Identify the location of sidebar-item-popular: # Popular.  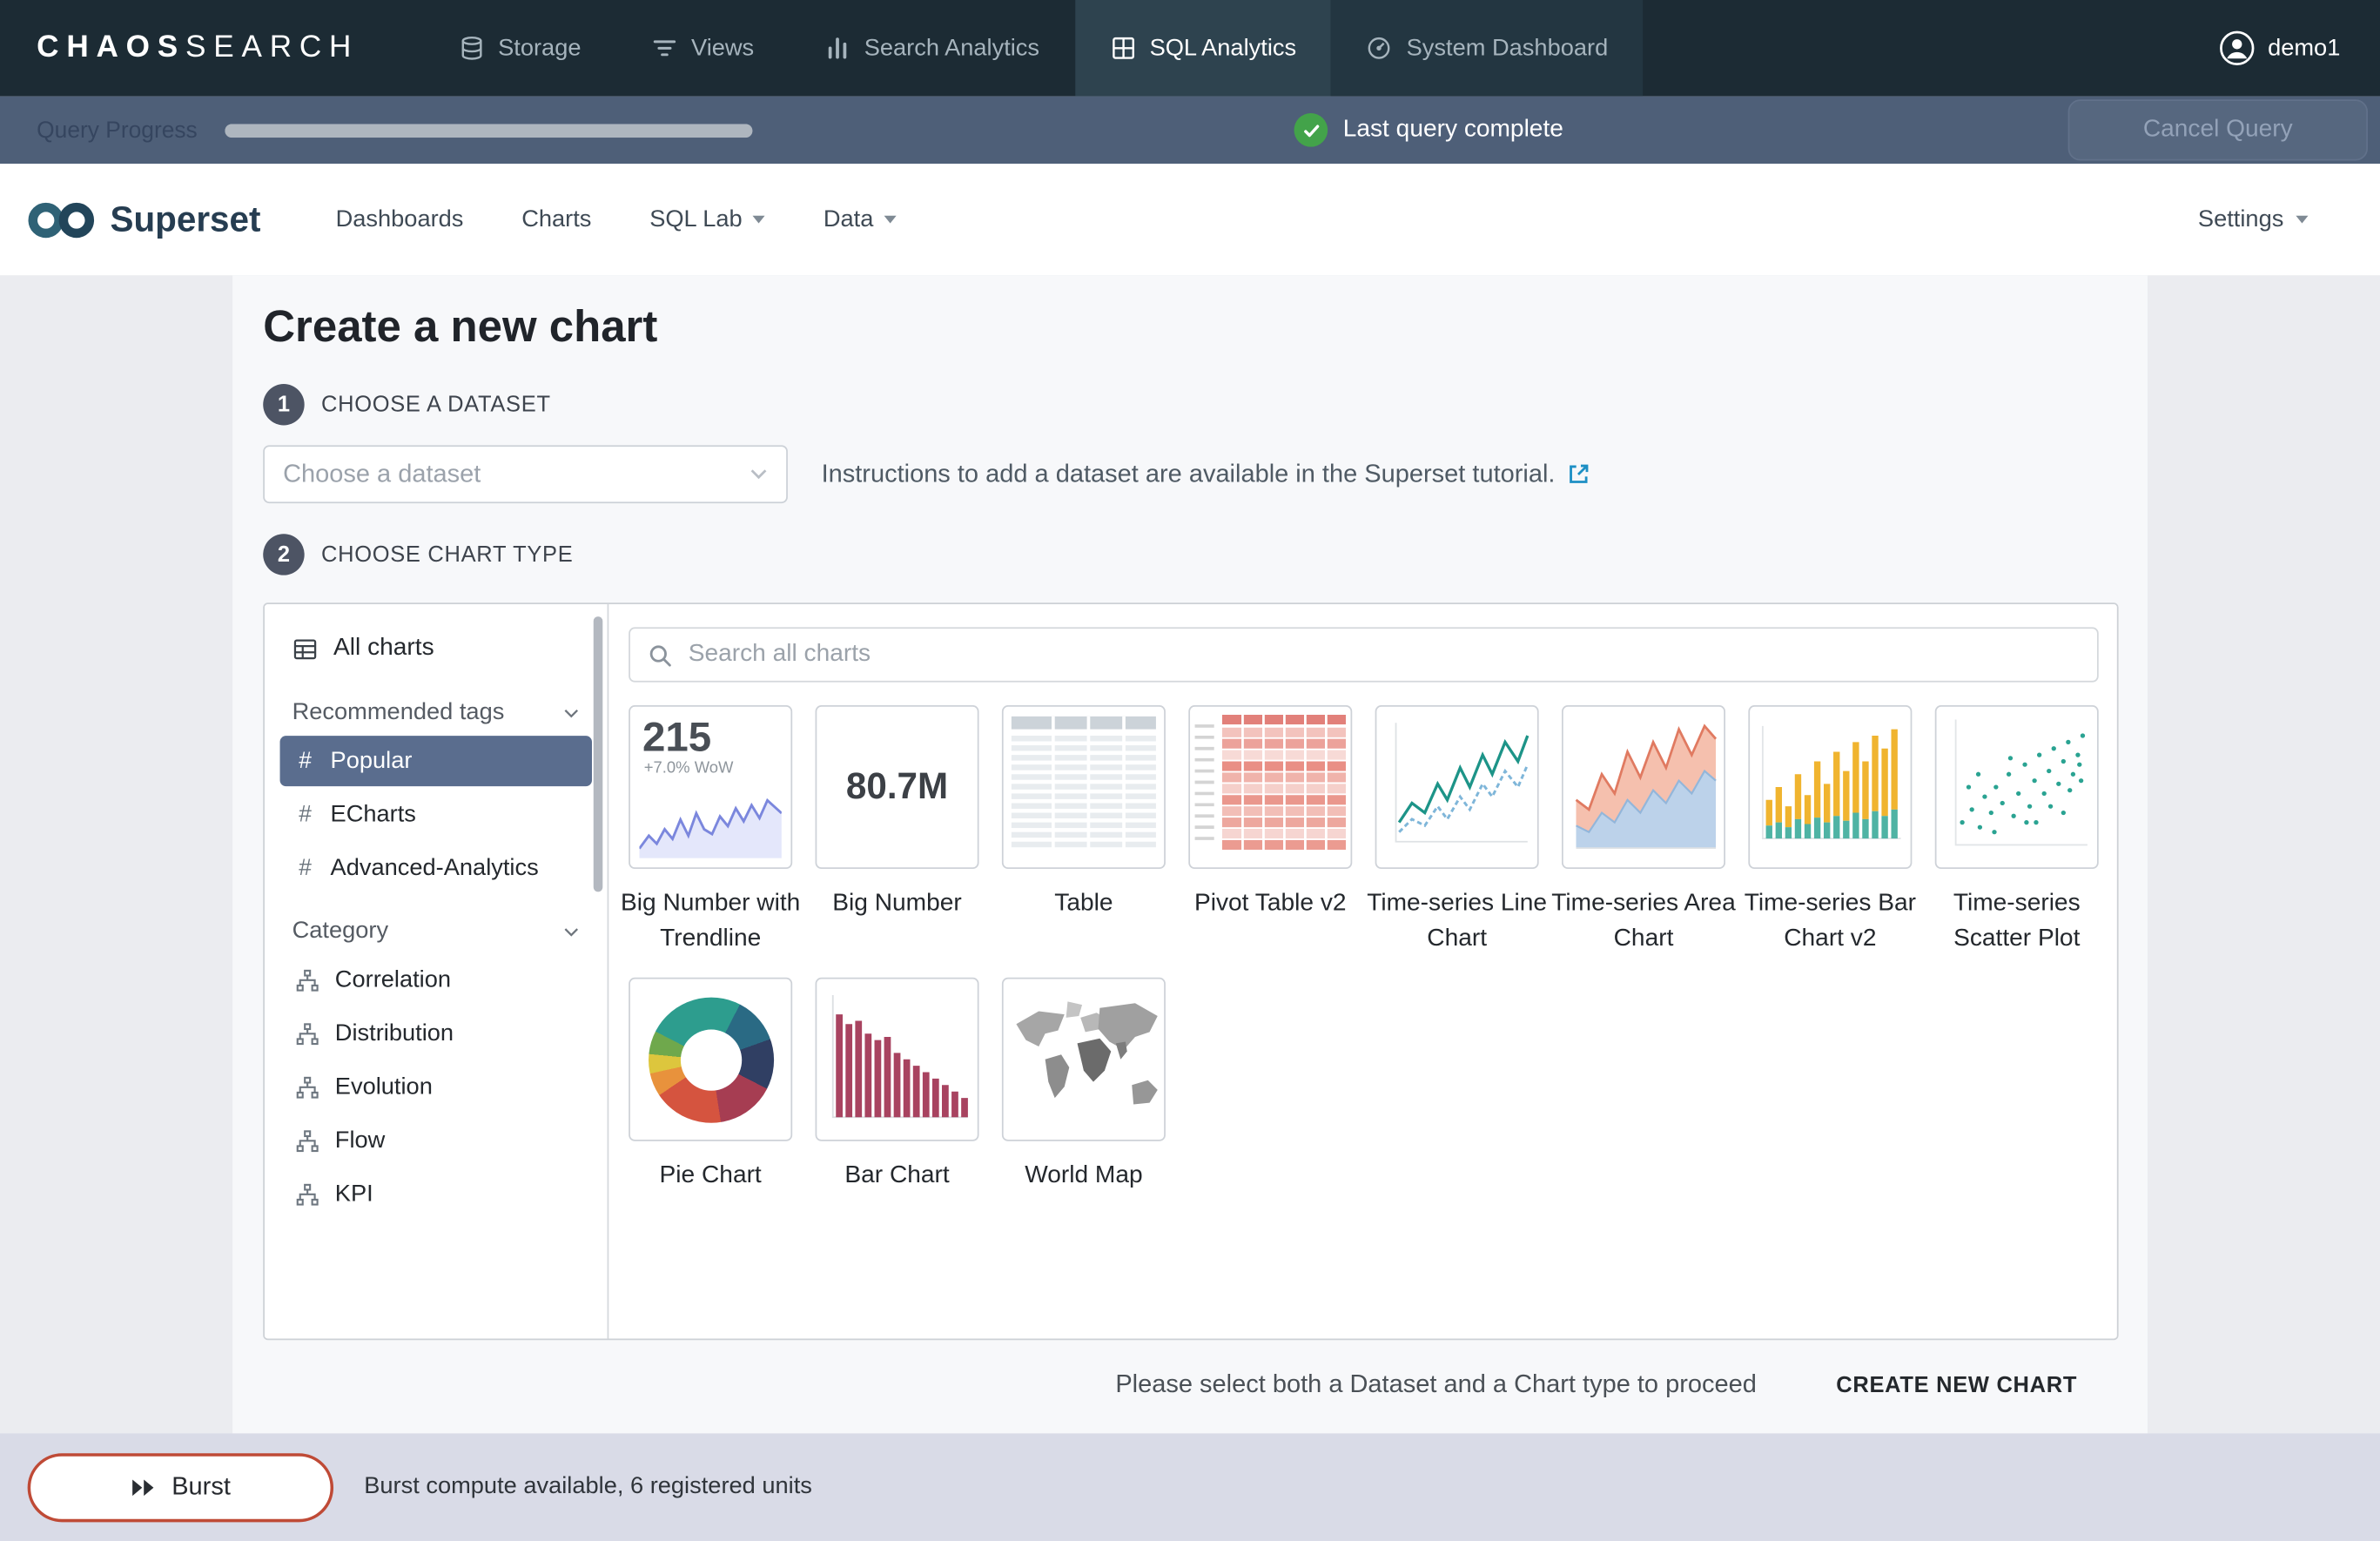
(435, 761).